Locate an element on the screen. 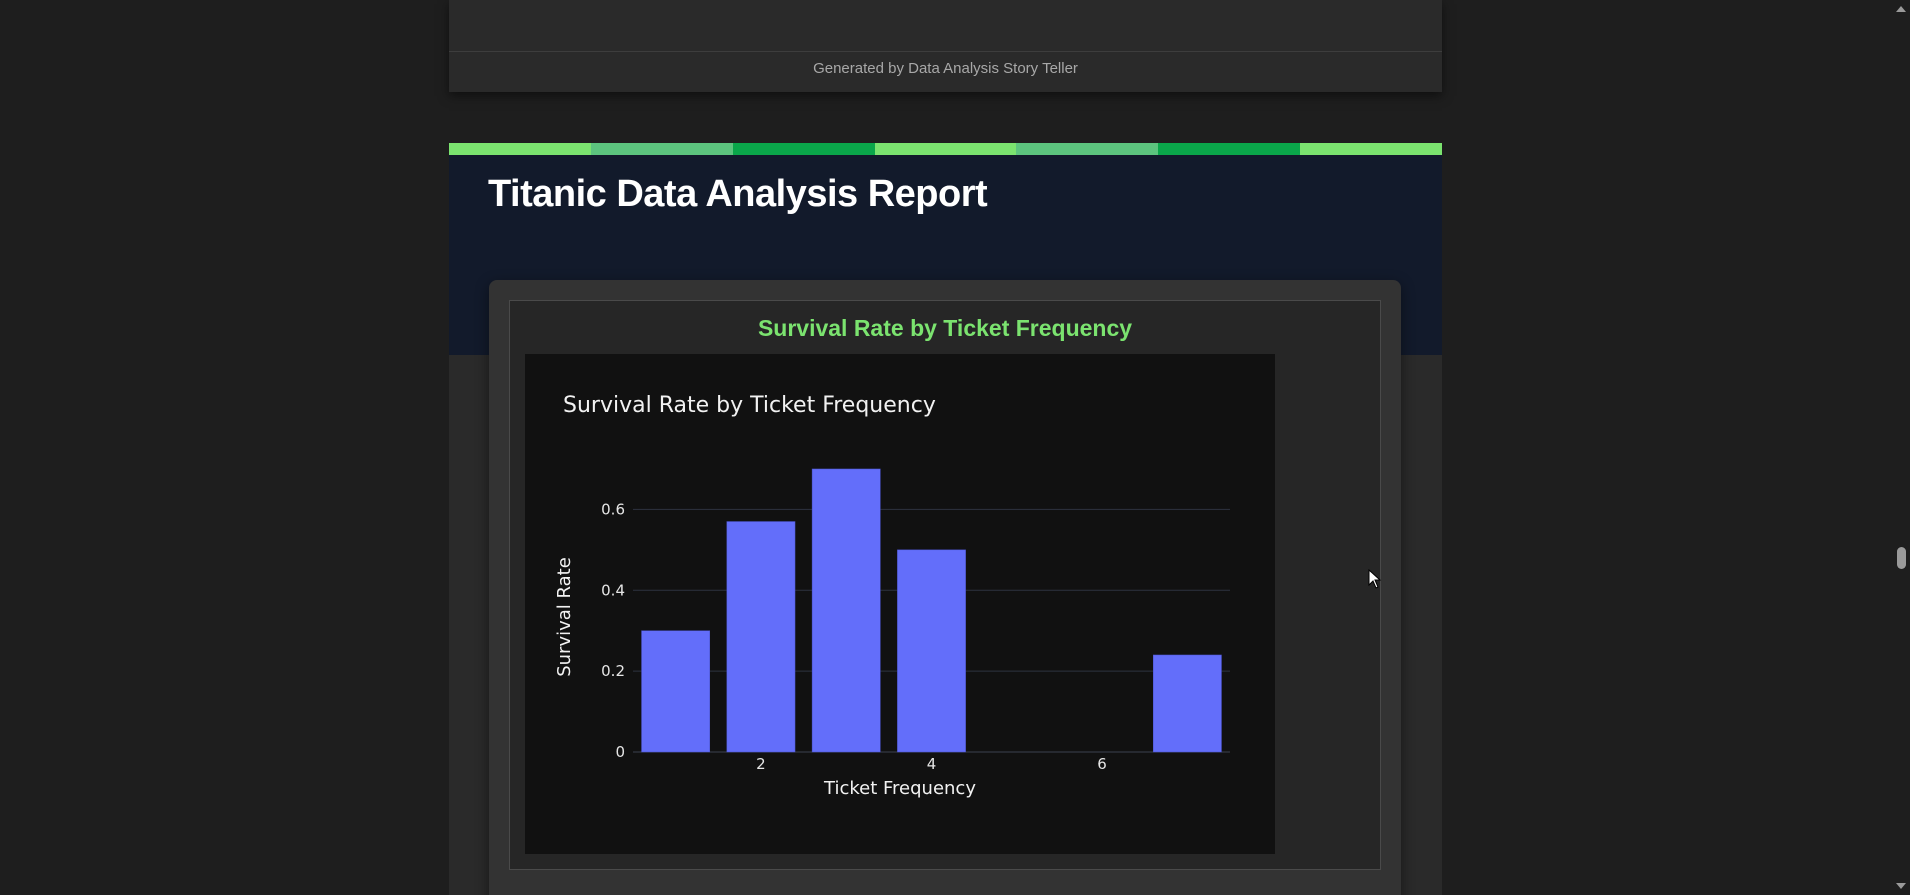  x-tick-label: 2 is located at coordinates (761, 764).